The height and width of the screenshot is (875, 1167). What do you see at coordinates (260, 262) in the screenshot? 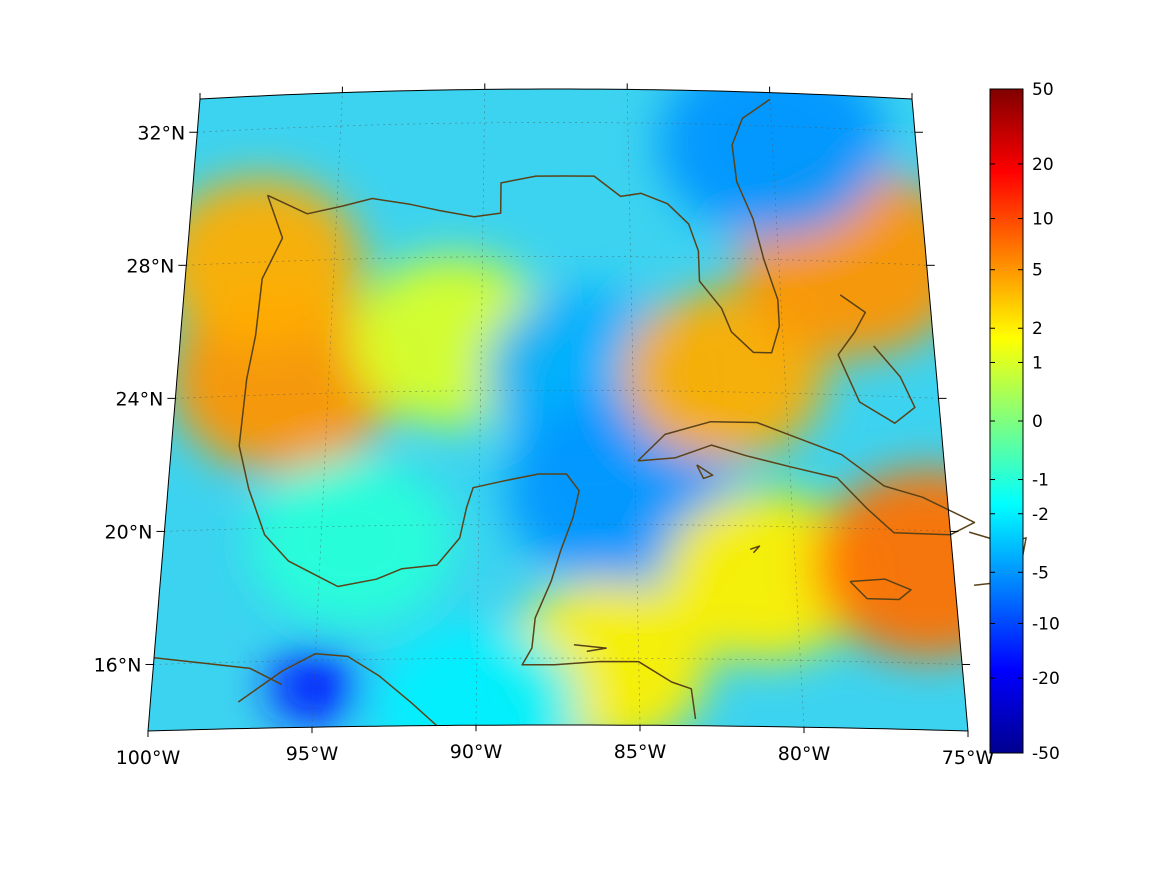
I see `field-region-texas-coast` at bounding box center [260, 262].